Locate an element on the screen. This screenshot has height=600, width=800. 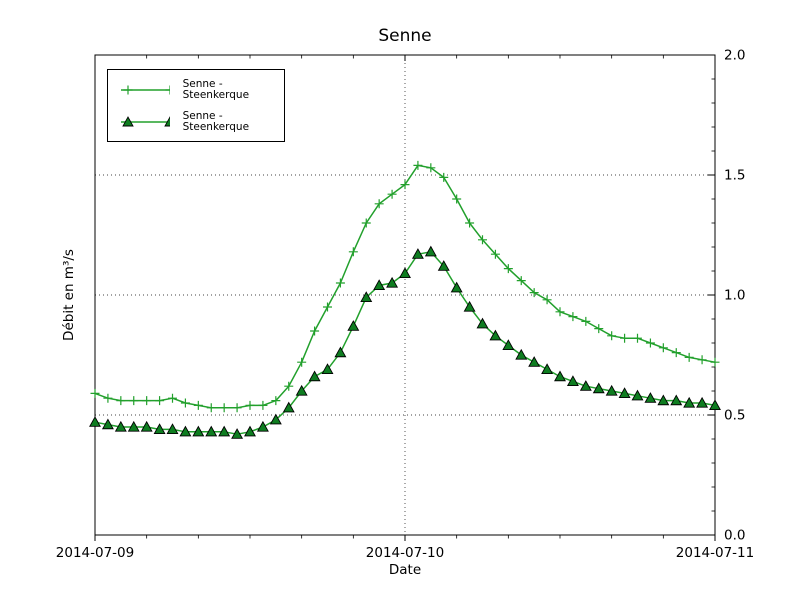
y-tick-label: 0.5 is located at coordinates (734, 416).